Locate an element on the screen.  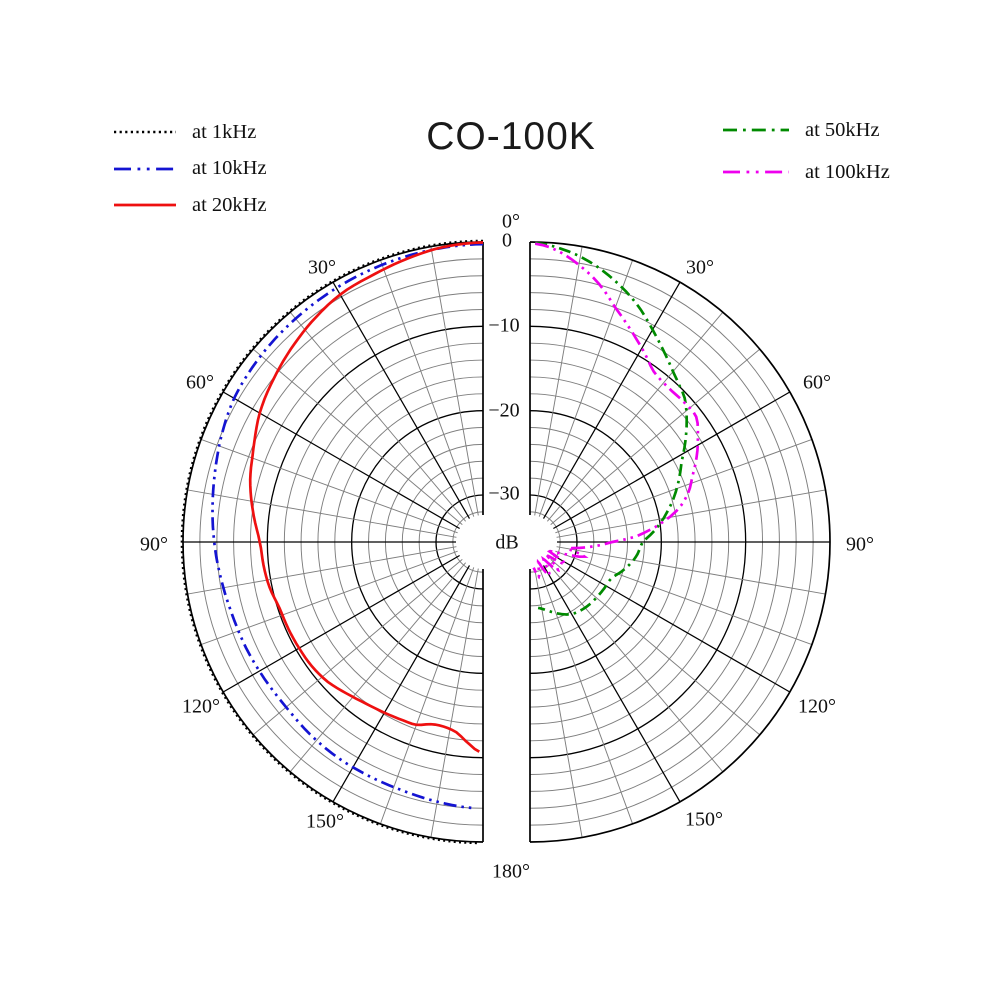
legend-line-sample-1khz is located at coordinates (145, 132).